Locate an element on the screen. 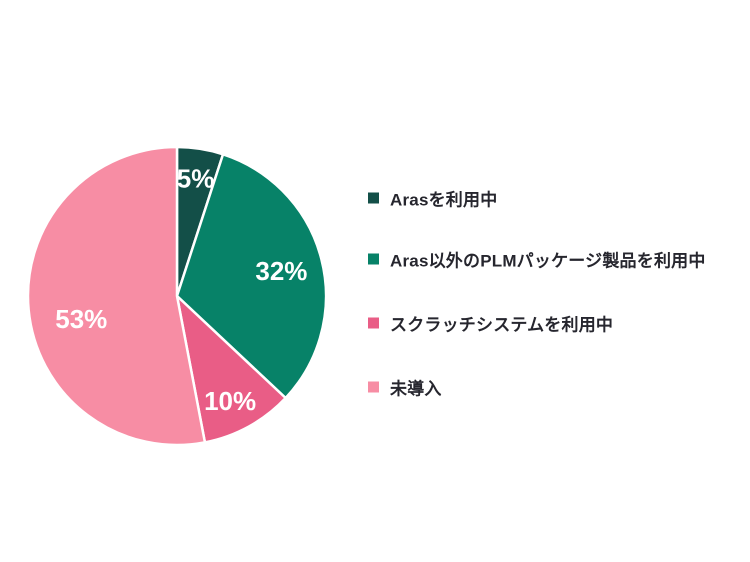 The image size is (750, 562). slice-percent-label: 10% is located at coordinates (230, 401).